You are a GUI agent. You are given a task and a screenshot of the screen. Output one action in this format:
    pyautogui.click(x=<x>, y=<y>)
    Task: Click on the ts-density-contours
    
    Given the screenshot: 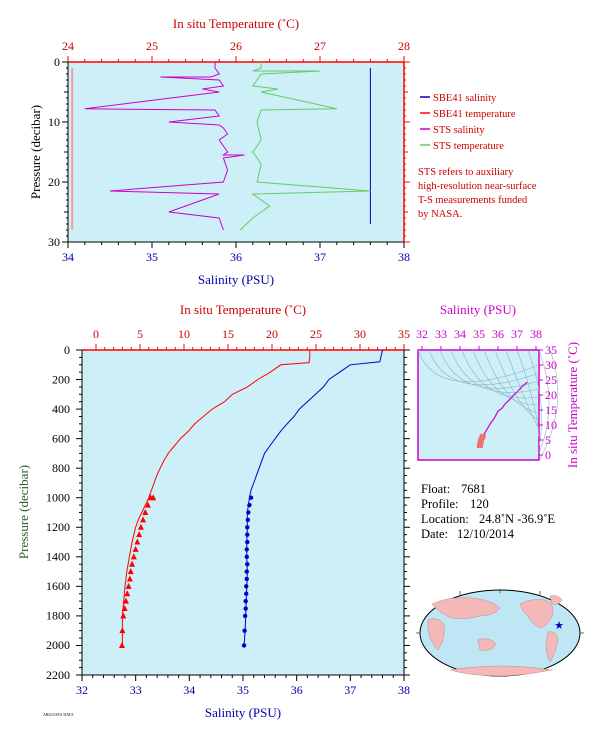 What is the action you would take?
    pyautogui.click(x=488, y=405)
    